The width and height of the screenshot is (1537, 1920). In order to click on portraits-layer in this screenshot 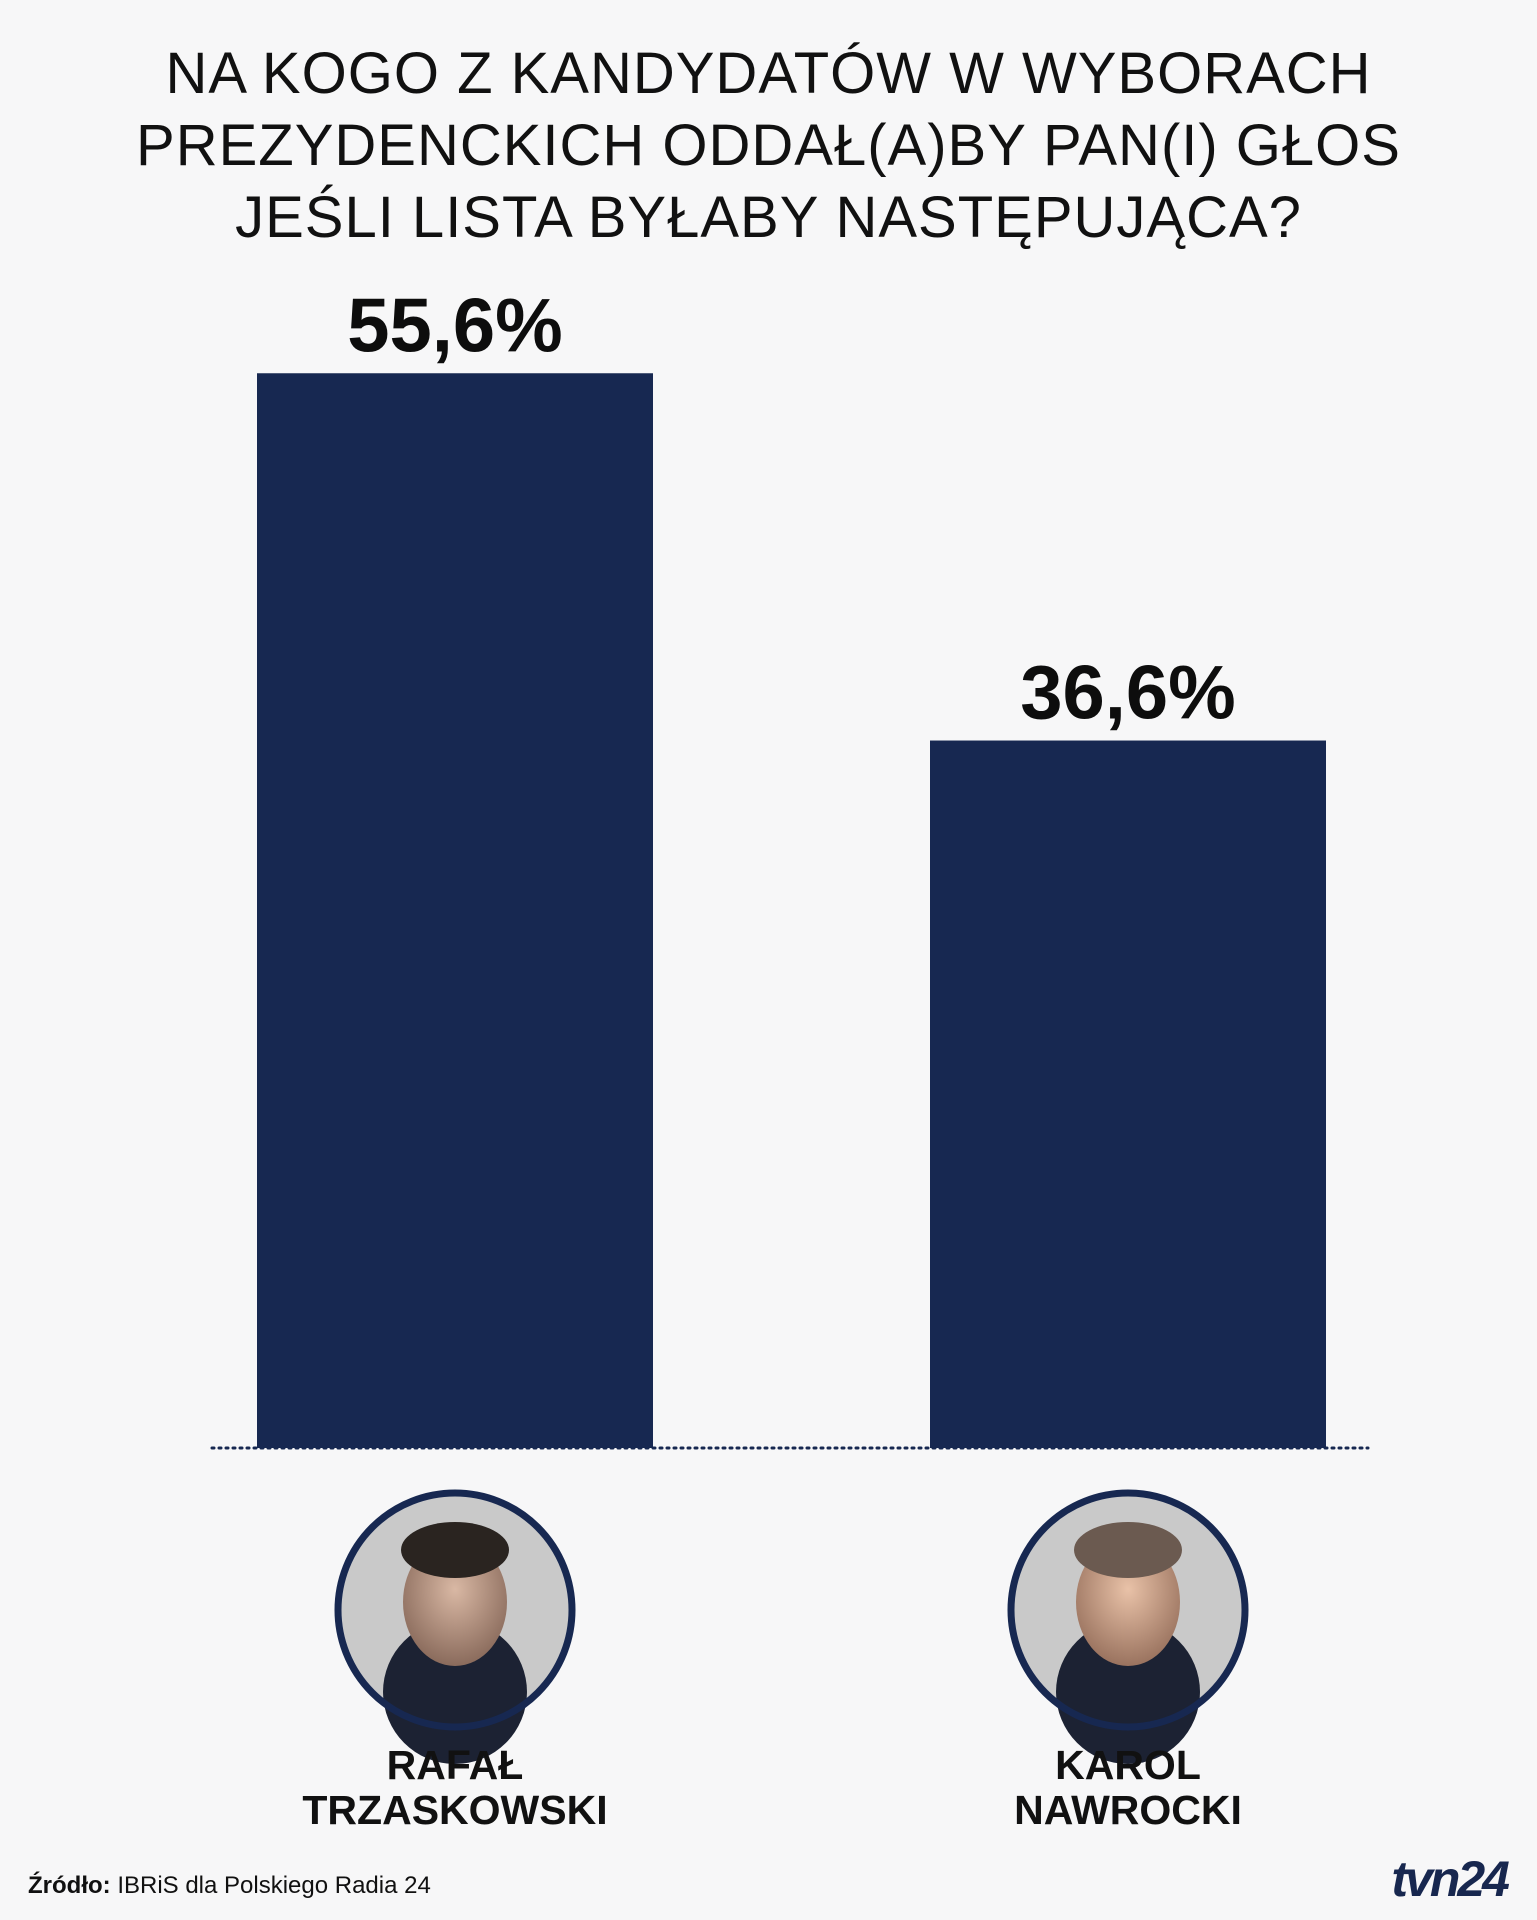, I will do `click(791, 1626)`.